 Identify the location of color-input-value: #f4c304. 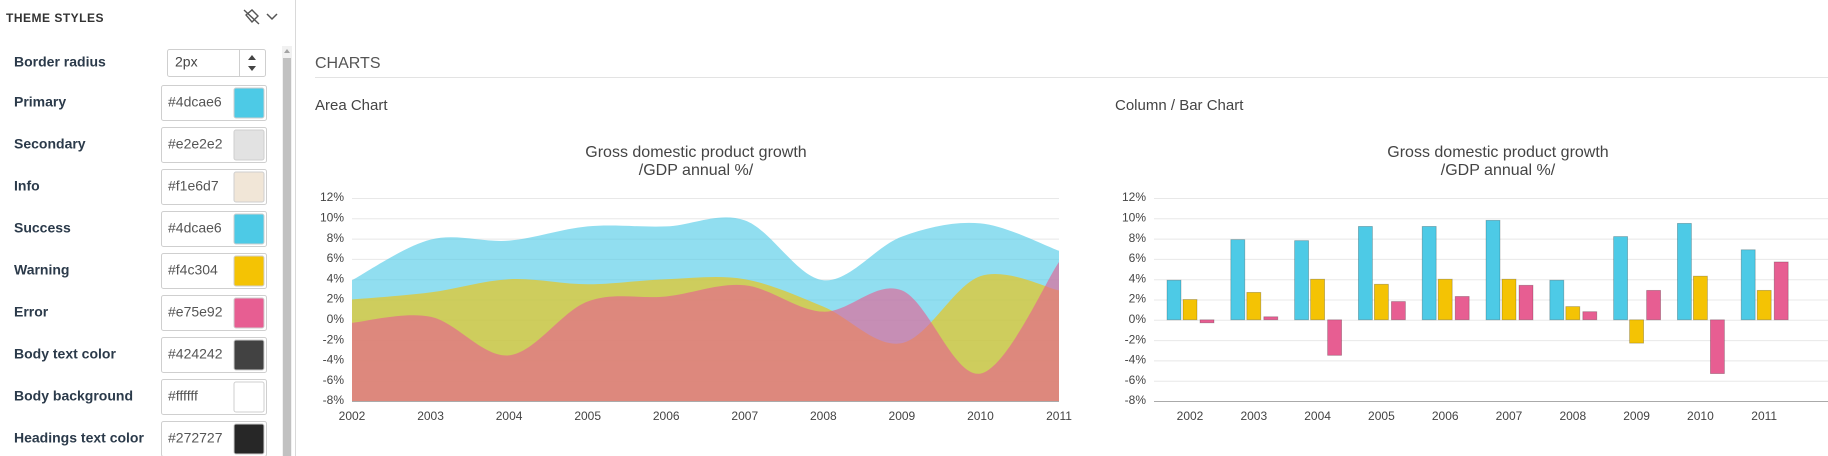
(193, 270).